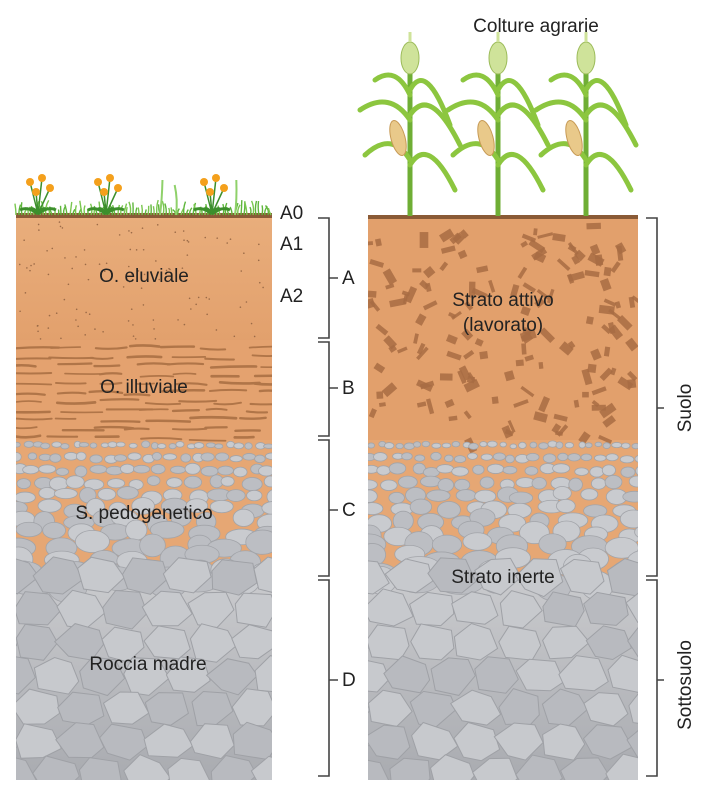  I want to click on label-roccia-madre: Roccia madre, so click(147, 664).